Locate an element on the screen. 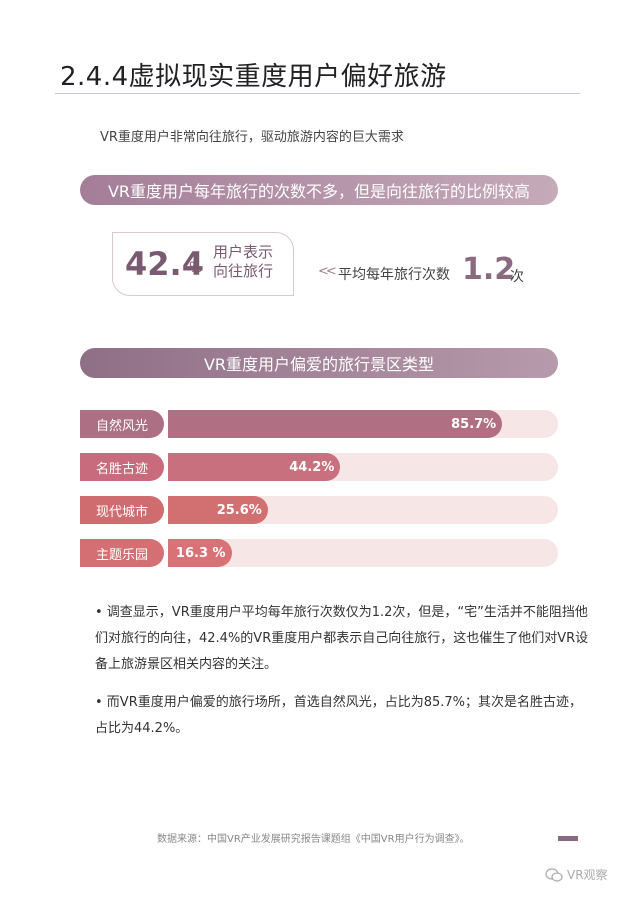  section-pill-travel-frequency: VR重度用户每年旅行的次数不多，但是向往旅行的比例较高 is located at coordinates (319, 190).